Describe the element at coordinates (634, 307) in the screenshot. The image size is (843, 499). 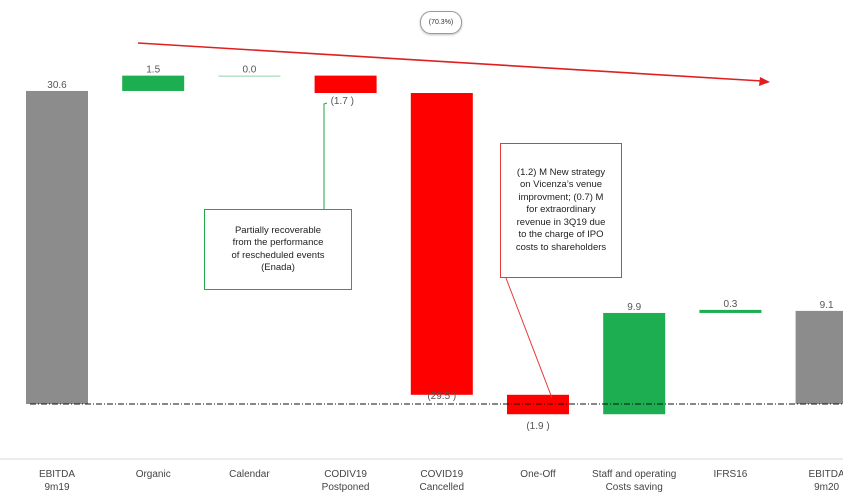
I see `value-label: 9.9` at that location.